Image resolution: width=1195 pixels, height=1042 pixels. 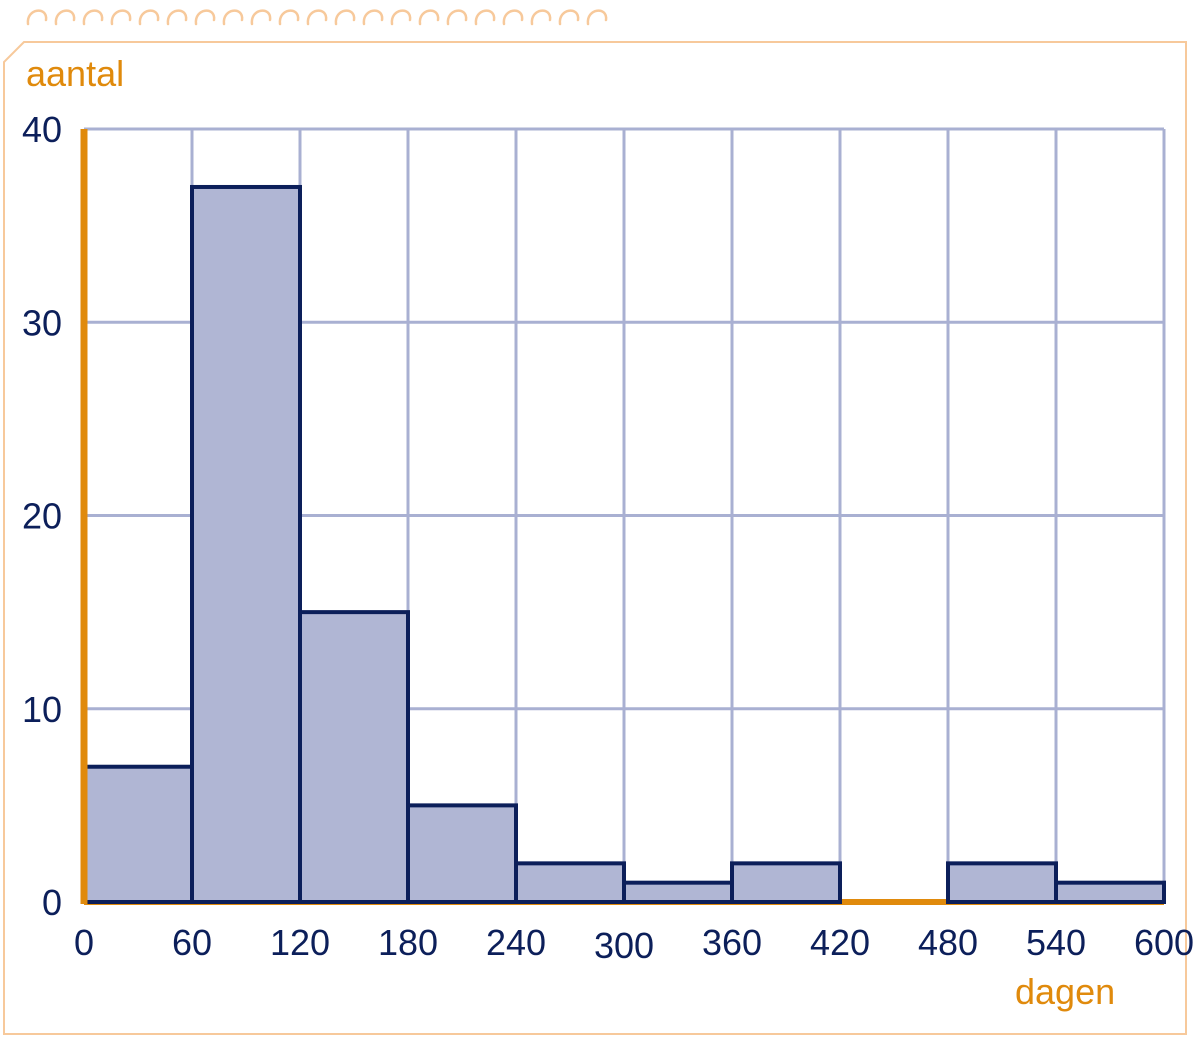 What do you see at coordinates (1164, 942) in the screenshot?
I see `x-tick-label: 600` at bounding box center [1164, 942].